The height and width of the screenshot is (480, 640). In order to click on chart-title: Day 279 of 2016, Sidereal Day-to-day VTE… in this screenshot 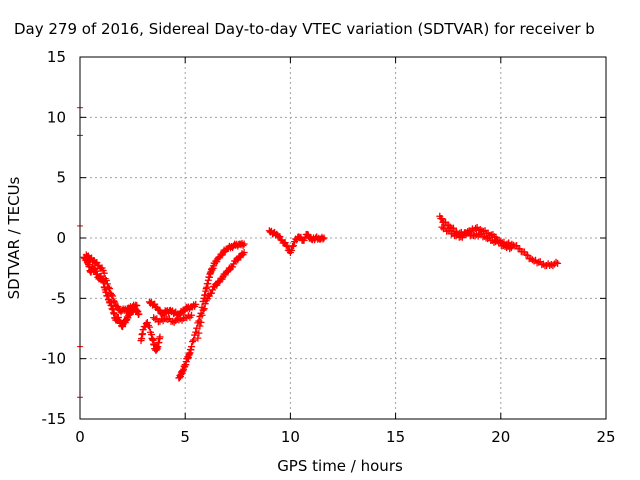, I will do `click(304, 29)`.